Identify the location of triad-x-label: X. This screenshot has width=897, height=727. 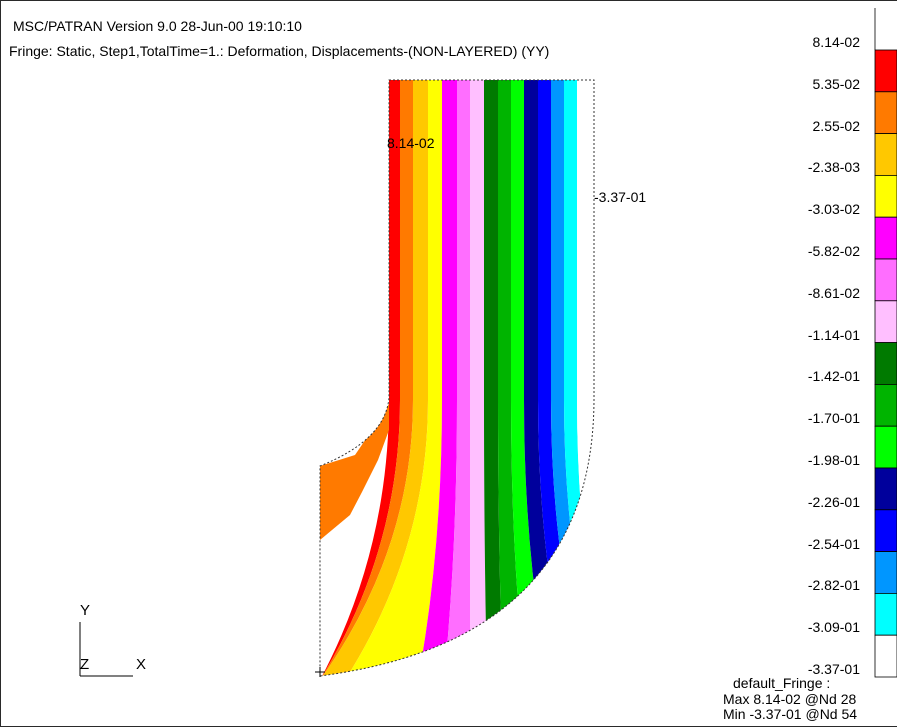
(141, 664).